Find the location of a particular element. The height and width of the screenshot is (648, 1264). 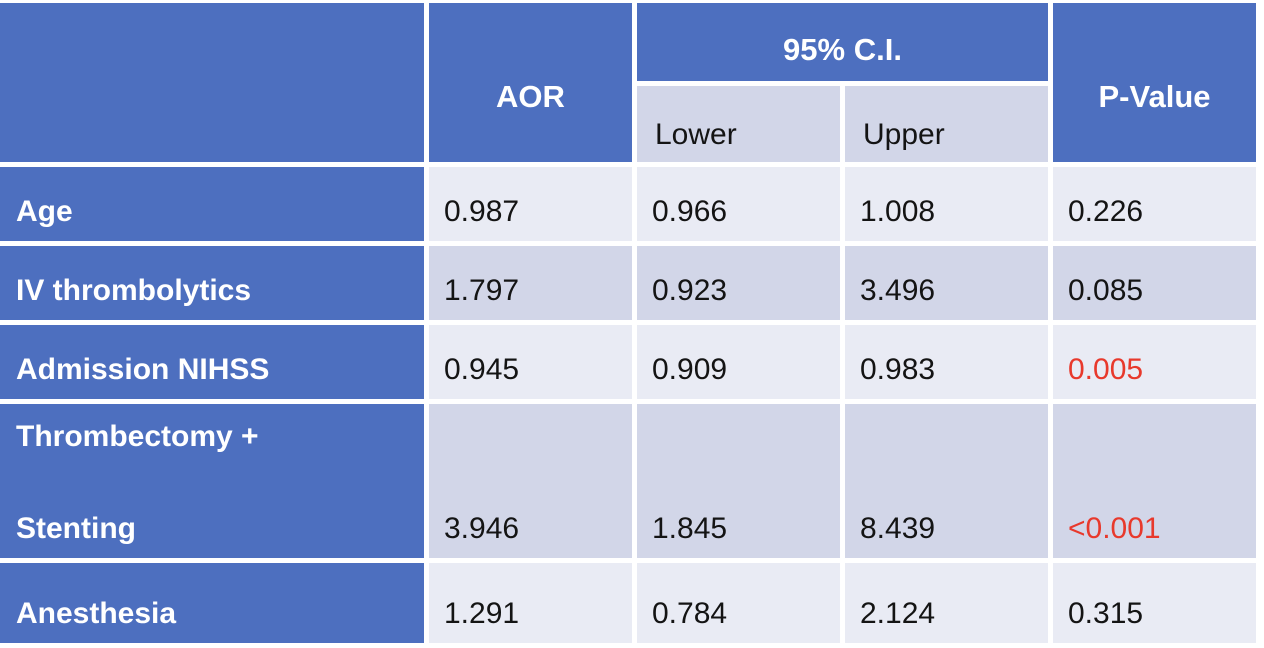

p-value: 0.005 is located at coordinates (1154, 362).